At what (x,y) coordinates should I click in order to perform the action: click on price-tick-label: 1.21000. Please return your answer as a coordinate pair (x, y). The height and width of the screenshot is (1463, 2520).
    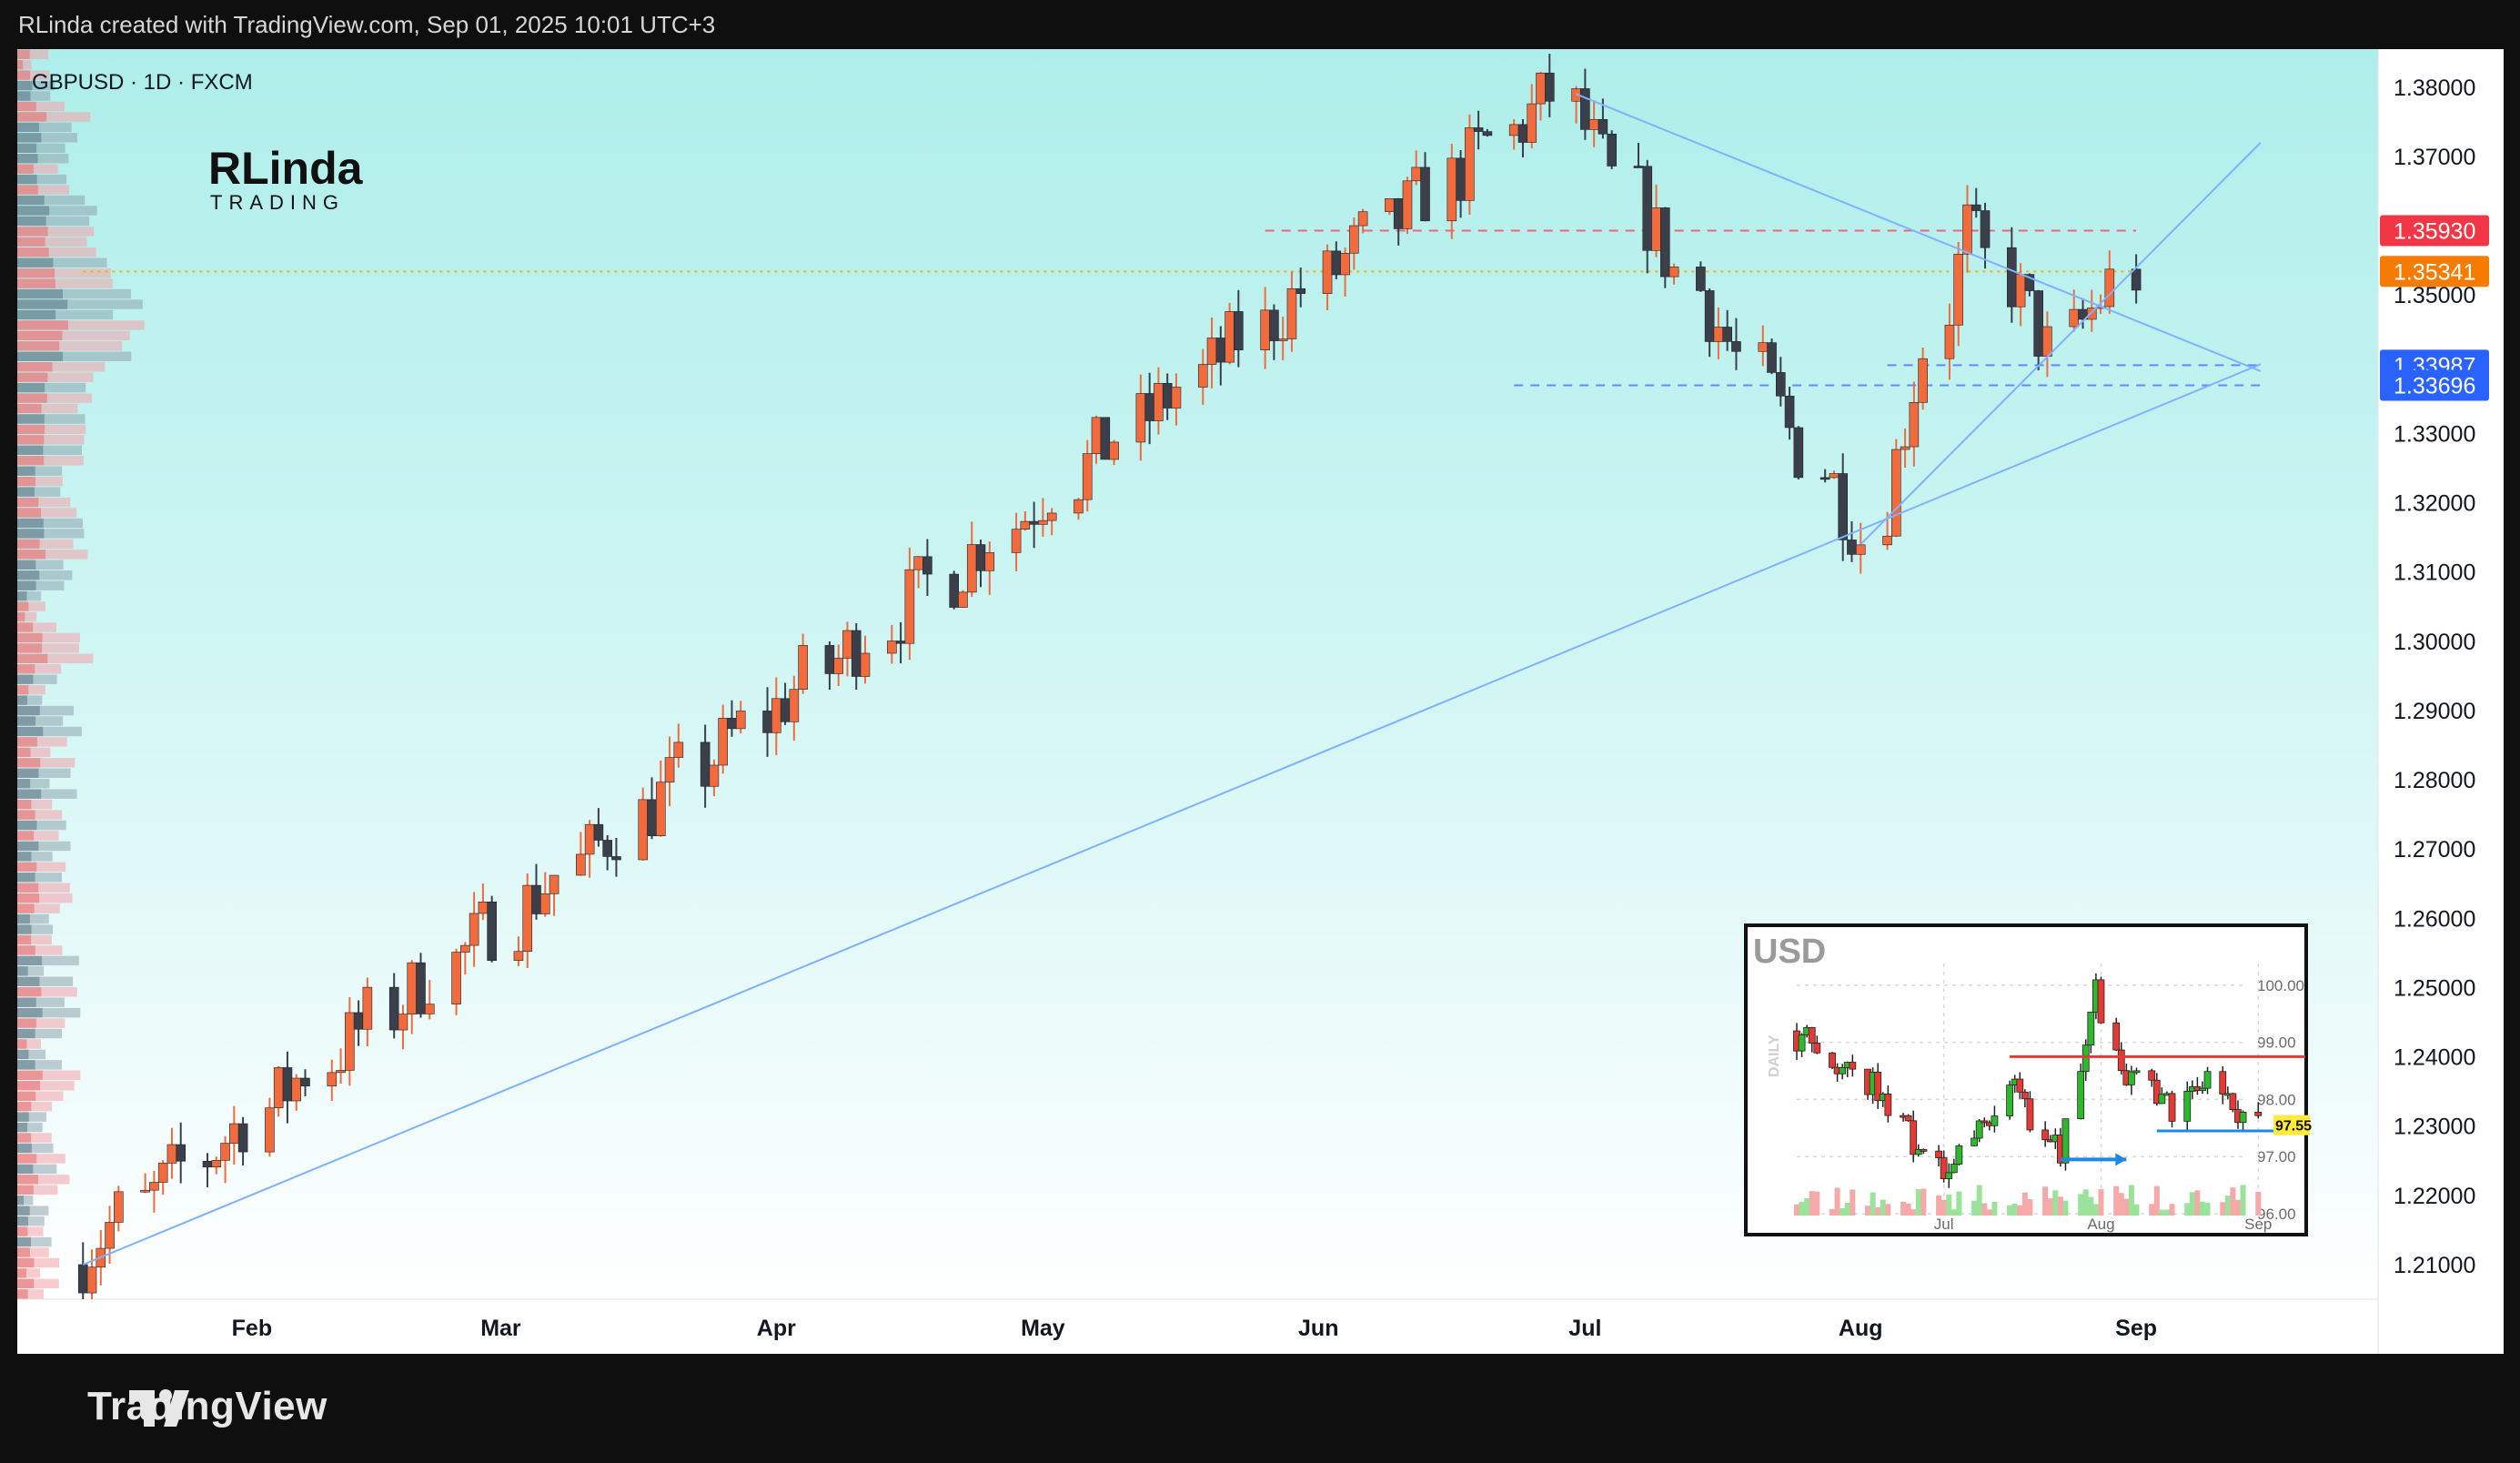
    Looking at the image, I should click on (2435, 1265).